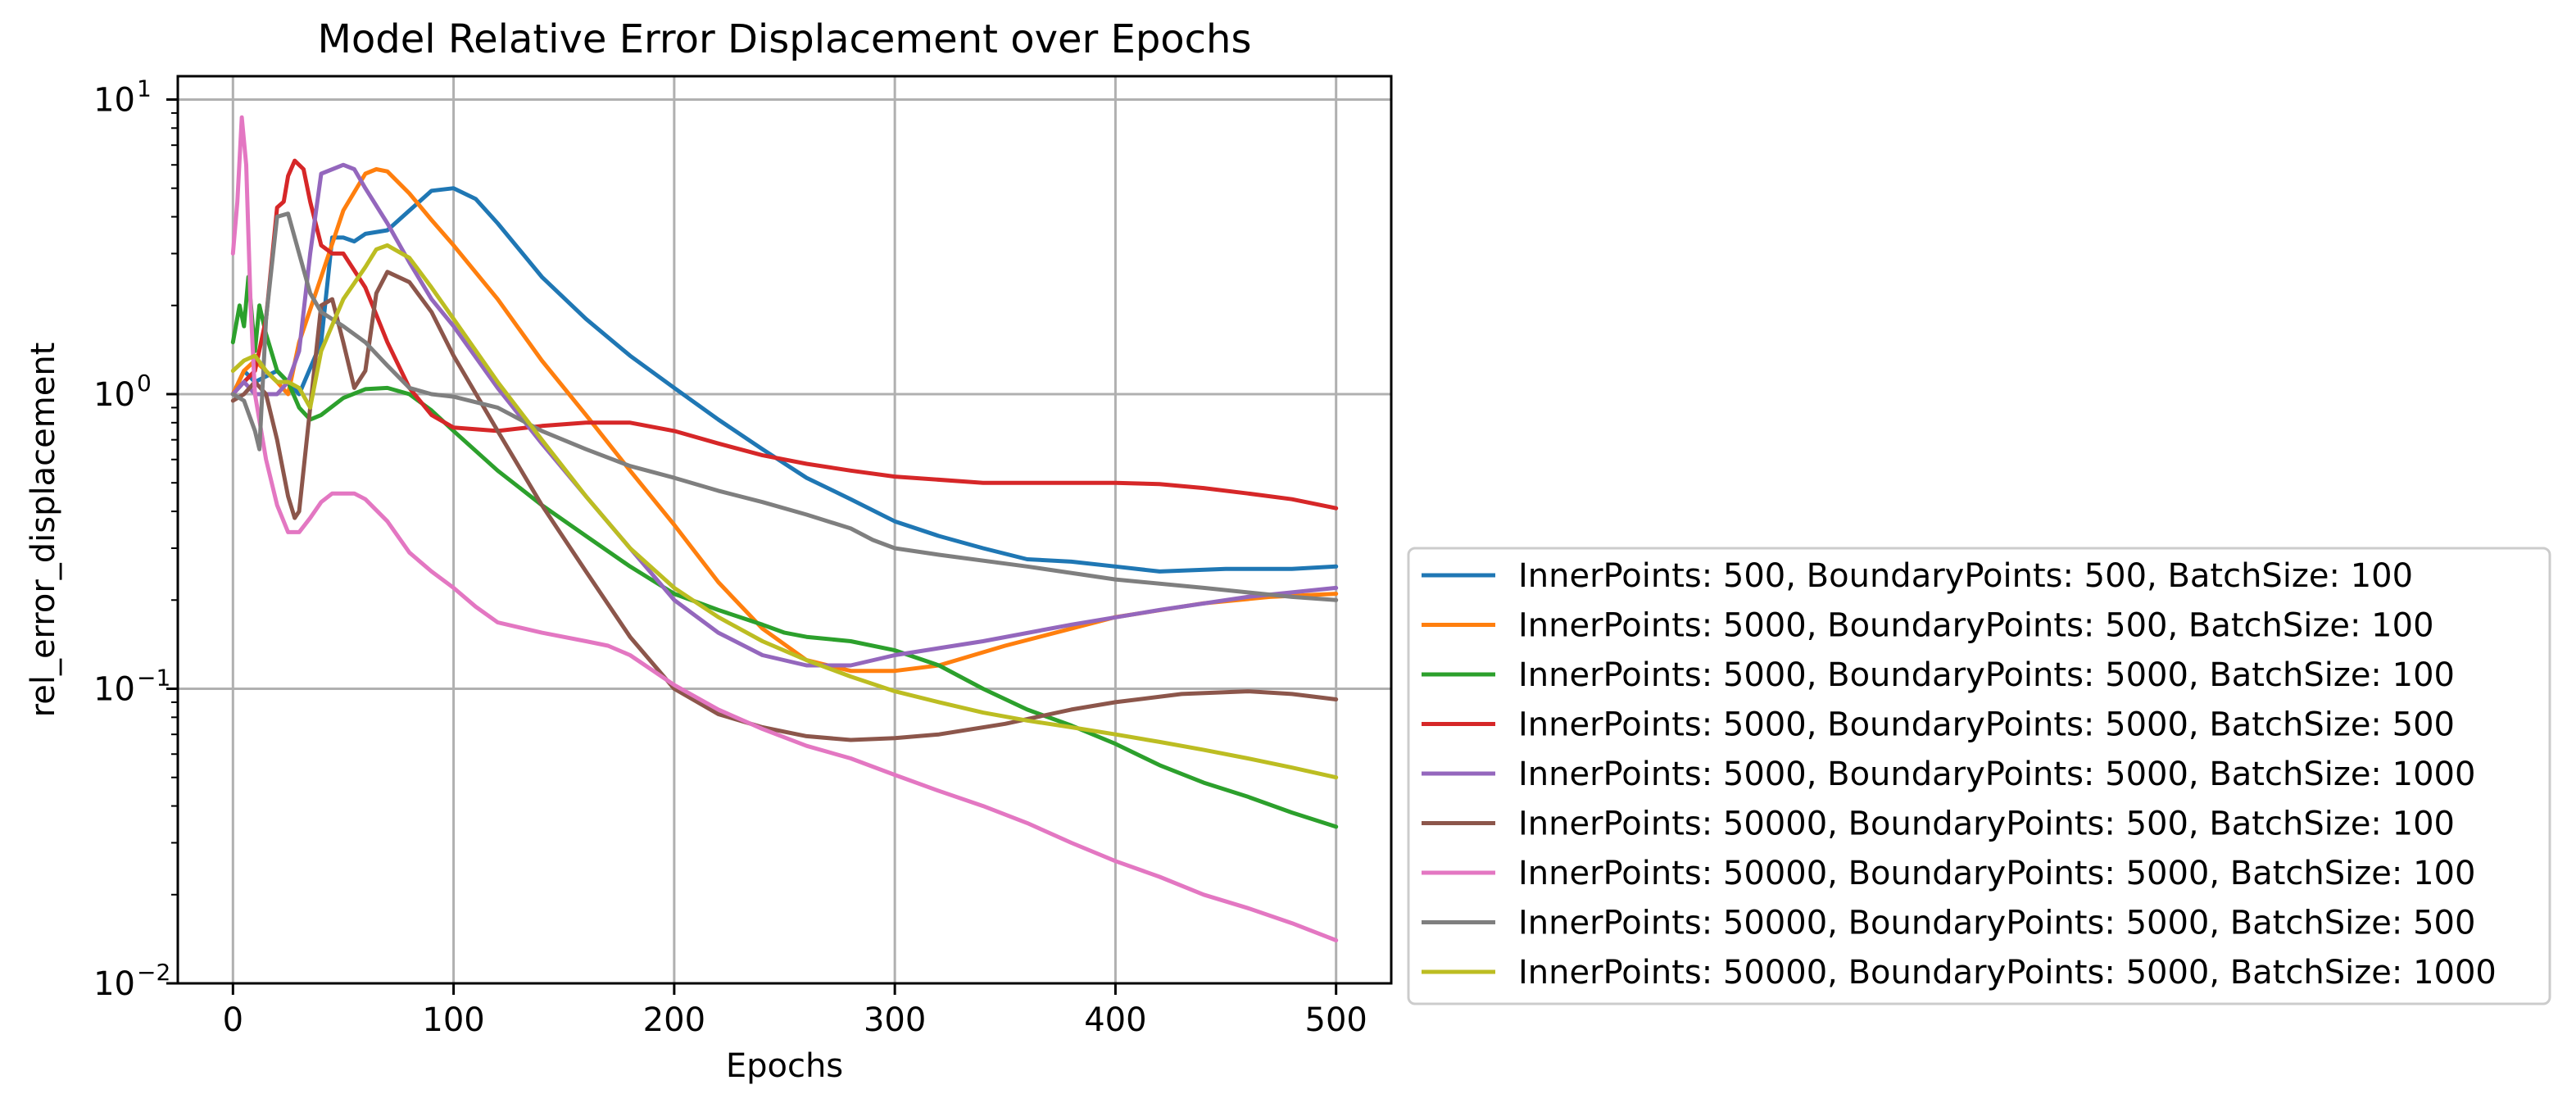  I want to click on y-tick-exponent: −2, so click(153, 972).